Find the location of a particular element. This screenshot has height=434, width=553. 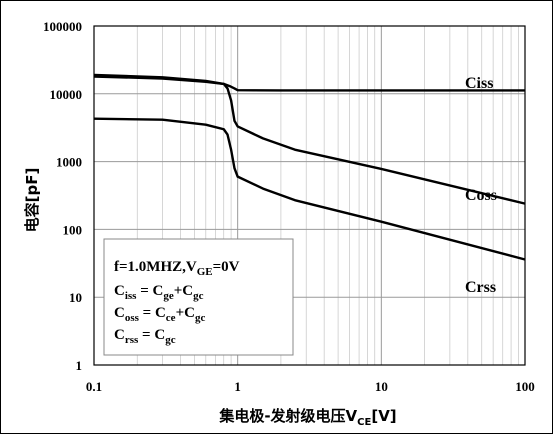

y-tick-label: 100 is located at coordinates (73, 229).